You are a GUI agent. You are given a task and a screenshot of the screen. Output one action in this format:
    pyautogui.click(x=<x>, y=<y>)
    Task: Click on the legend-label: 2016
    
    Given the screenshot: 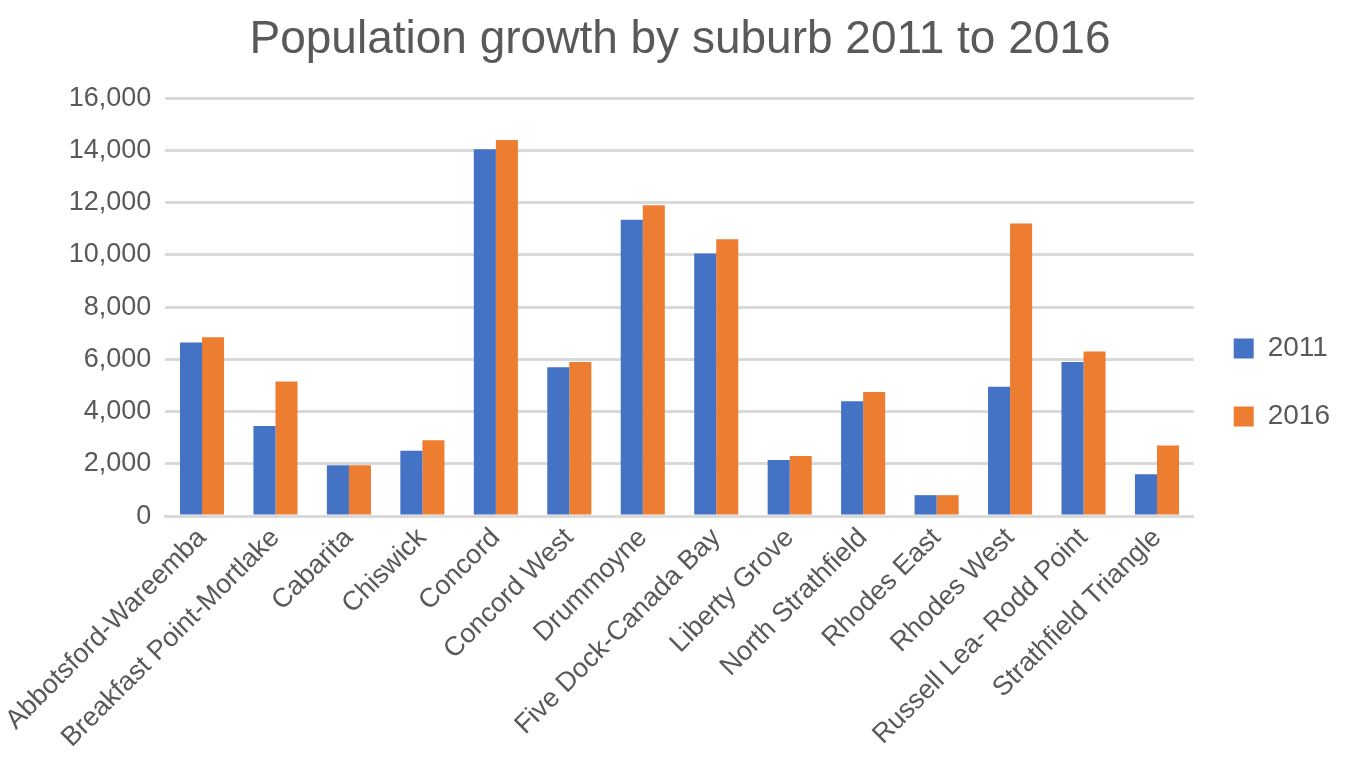 What is the action you would take?
    pyautogui.click(x=1299, y=415)
    